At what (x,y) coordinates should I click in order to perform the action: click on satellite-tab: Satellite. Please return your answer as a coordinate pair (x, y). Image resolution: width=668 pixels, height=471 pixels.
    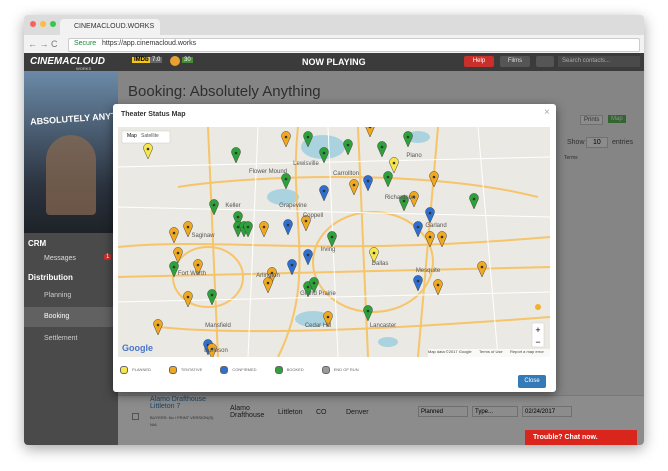
    Looking at the image, I should click on (150, 136).